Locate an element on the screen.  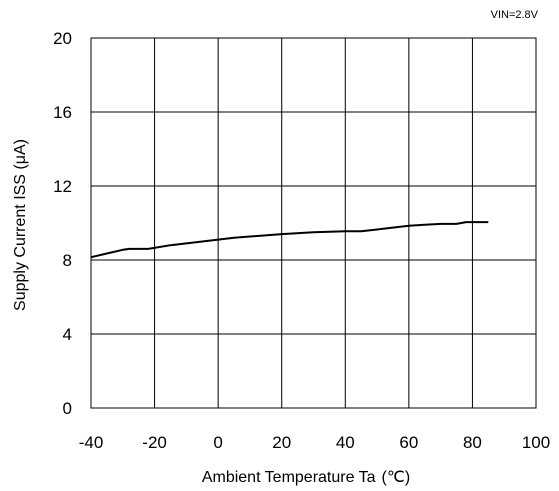
series-line is located at coordinates (289, 240).